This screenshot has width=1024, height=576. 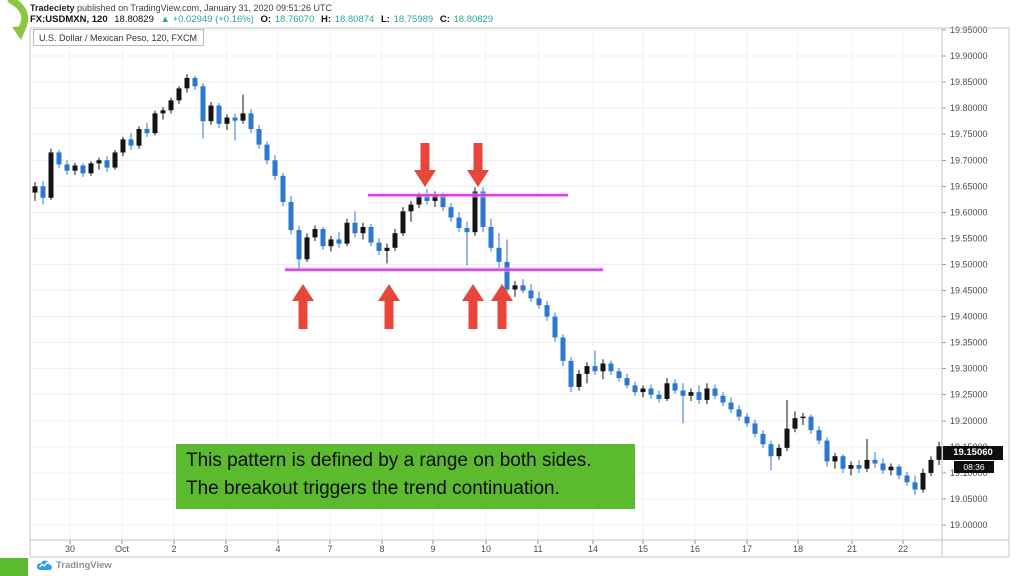 I want to click on time-axis-label: 14, so click(x=593, y=549).